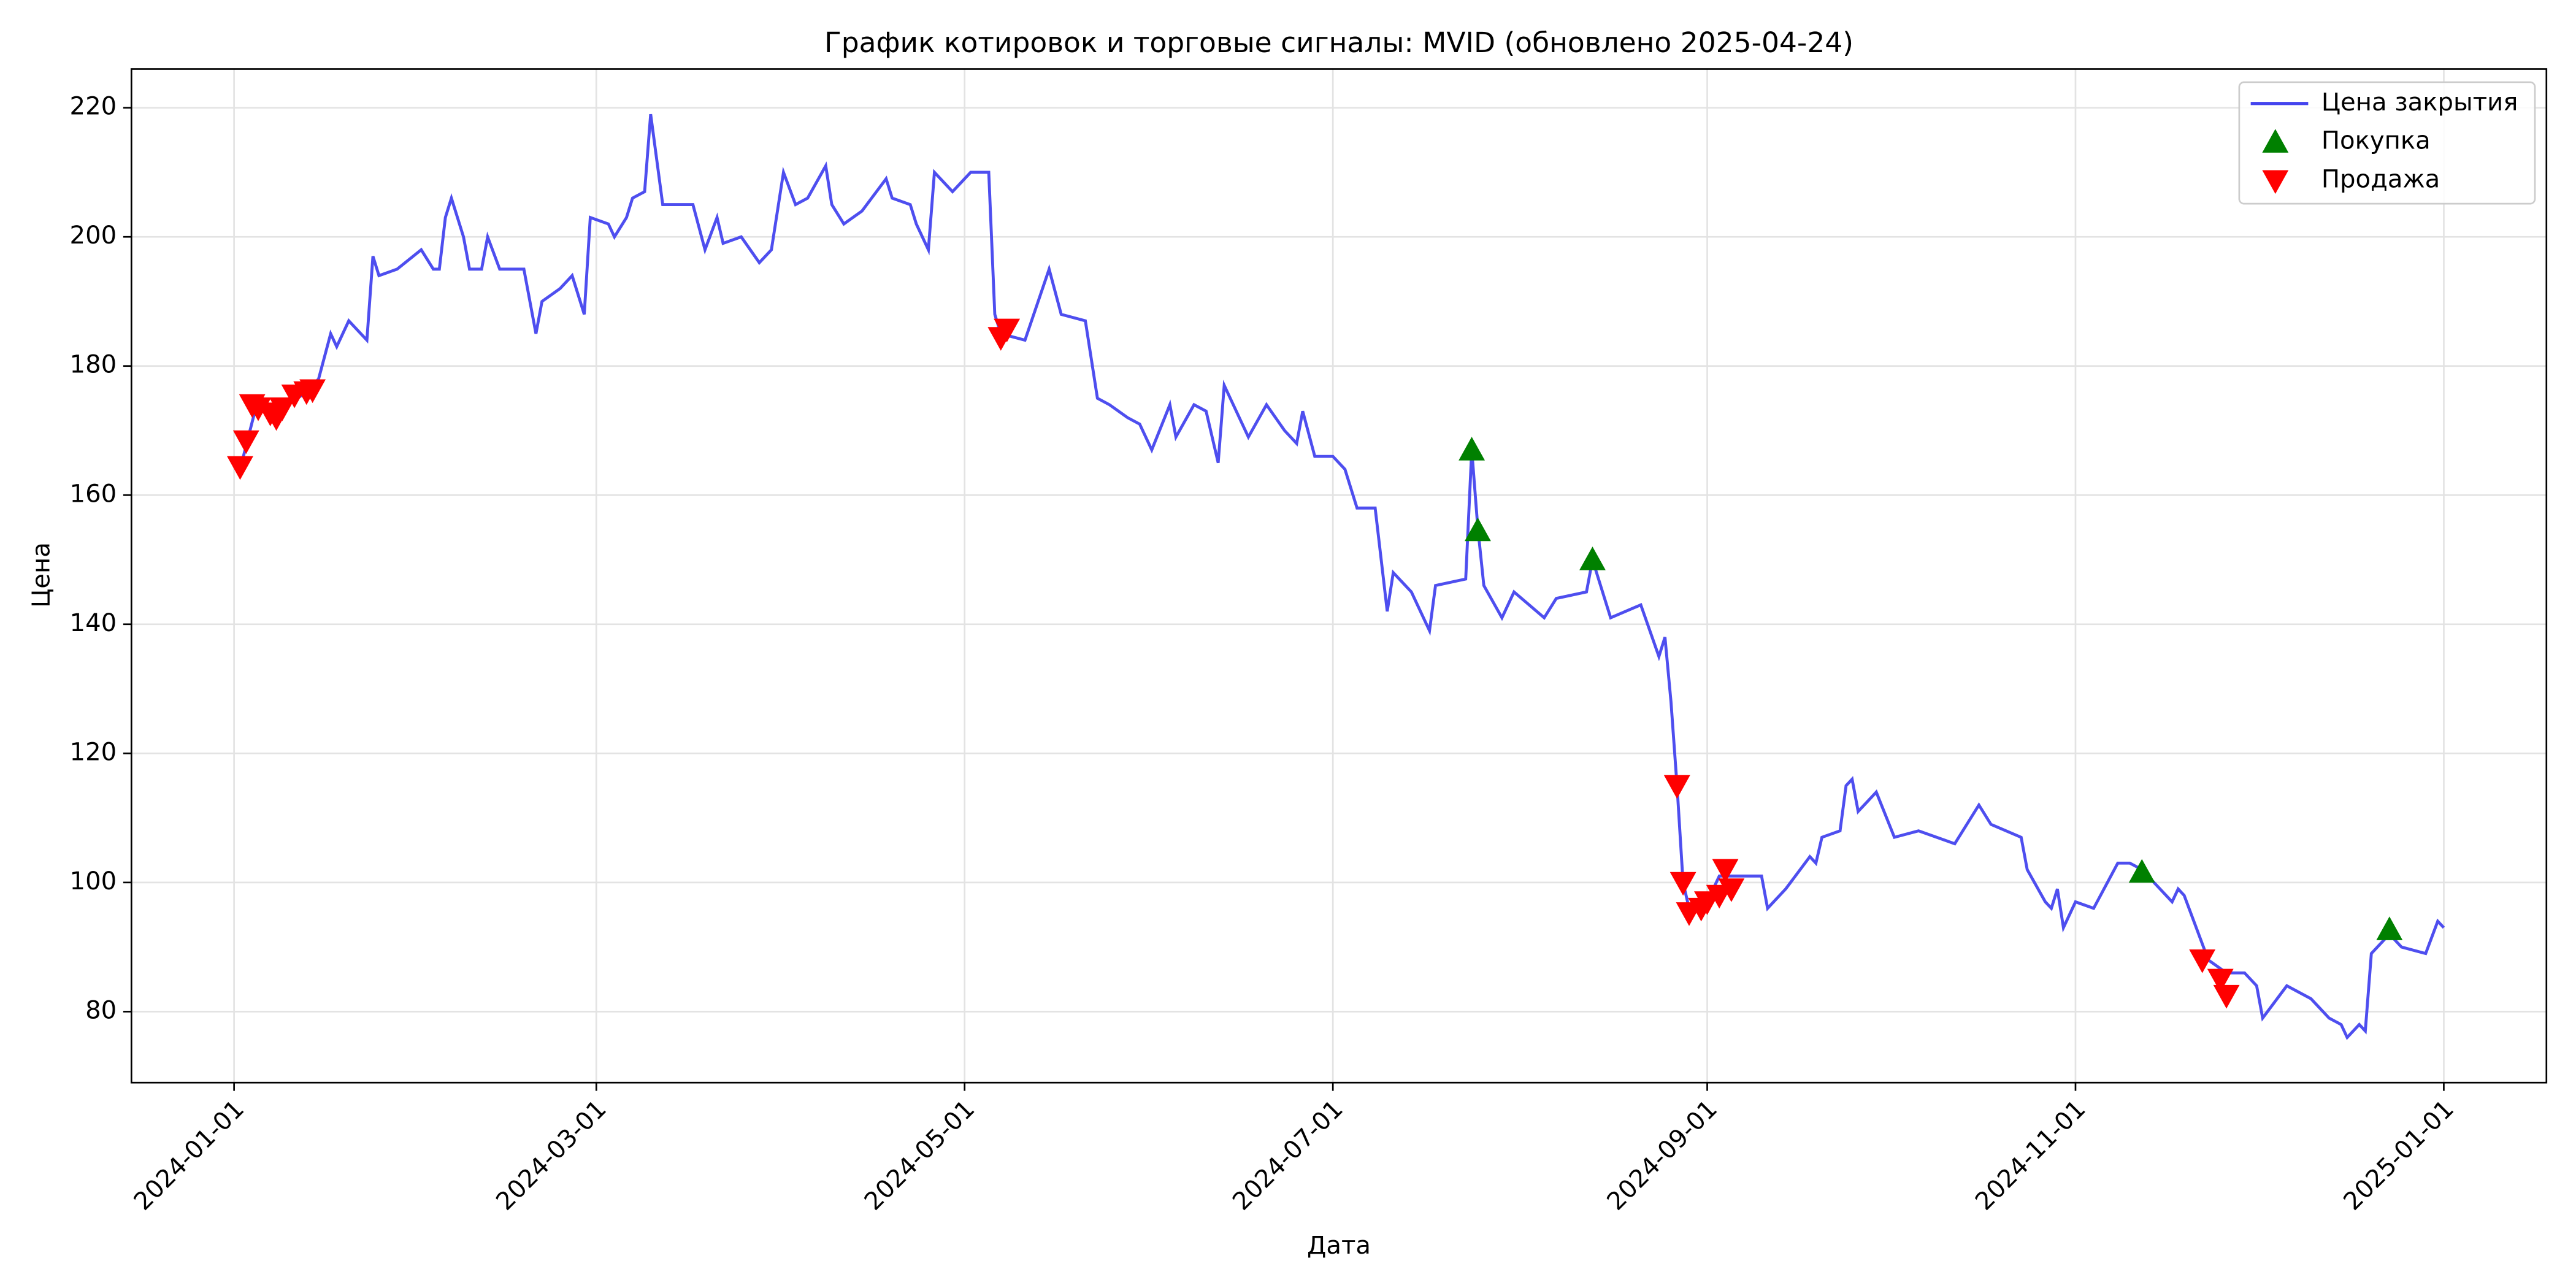 This screenshot has width=2576, height=1288. What do you see at coordinates (93, 752) in the screenshot?
I see `y-tick-label: 120` at bounding box center [93, 752].